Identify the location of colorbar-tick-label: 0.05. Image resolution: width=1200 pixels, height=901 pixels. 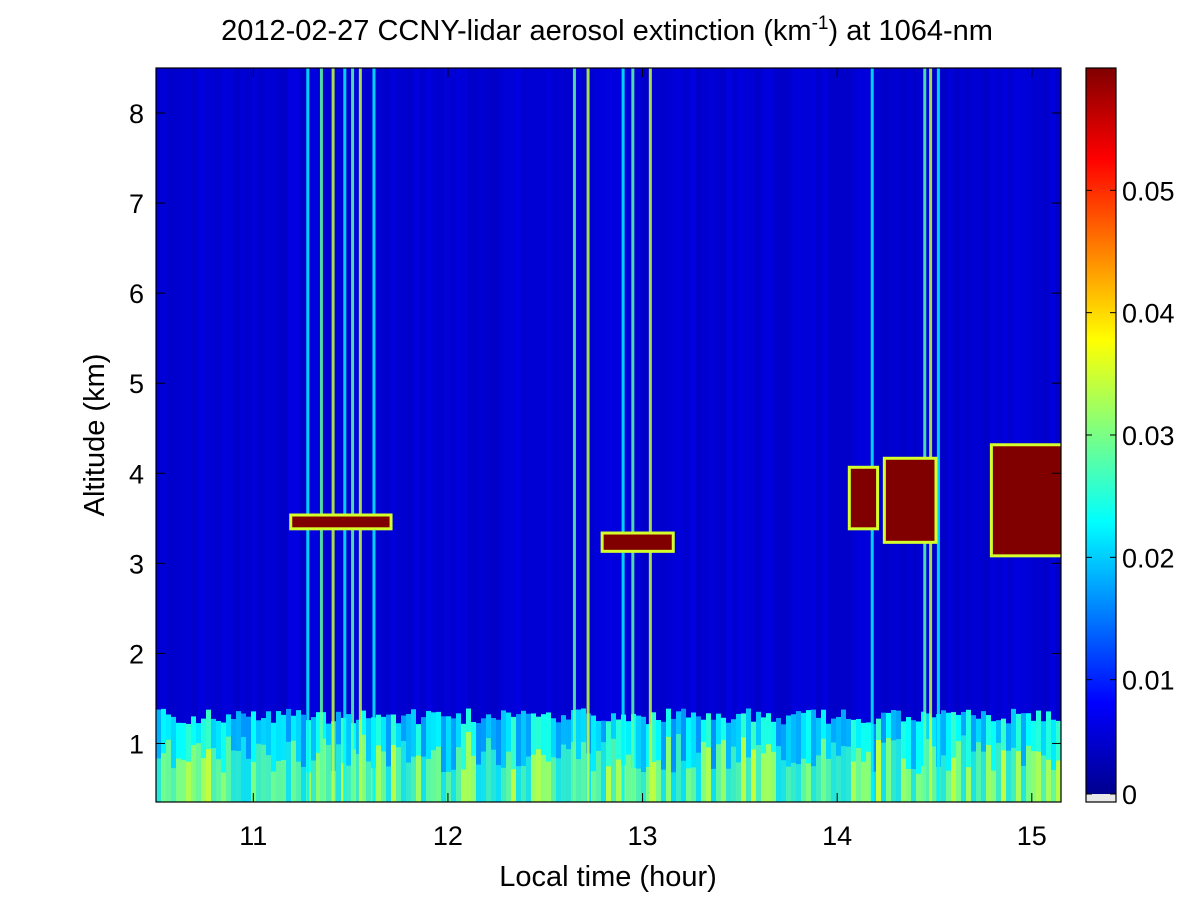
(1148, 191).